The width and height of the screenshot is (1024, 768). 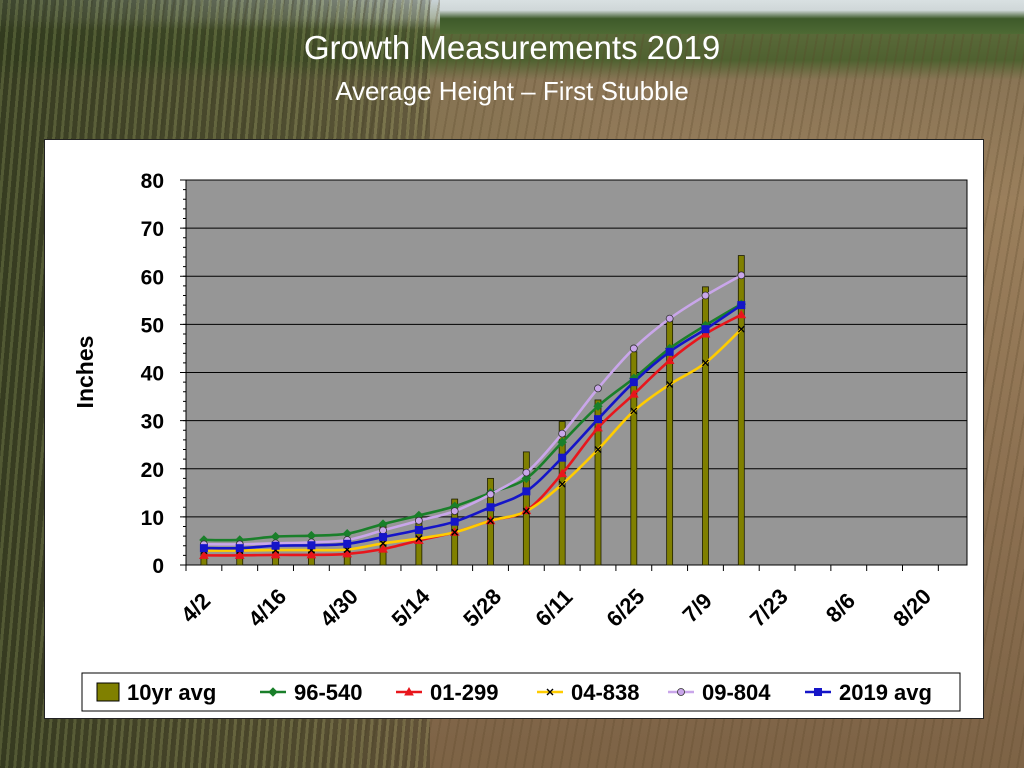 I want to click on x-axis-ticks, so click(x=562, y=568).